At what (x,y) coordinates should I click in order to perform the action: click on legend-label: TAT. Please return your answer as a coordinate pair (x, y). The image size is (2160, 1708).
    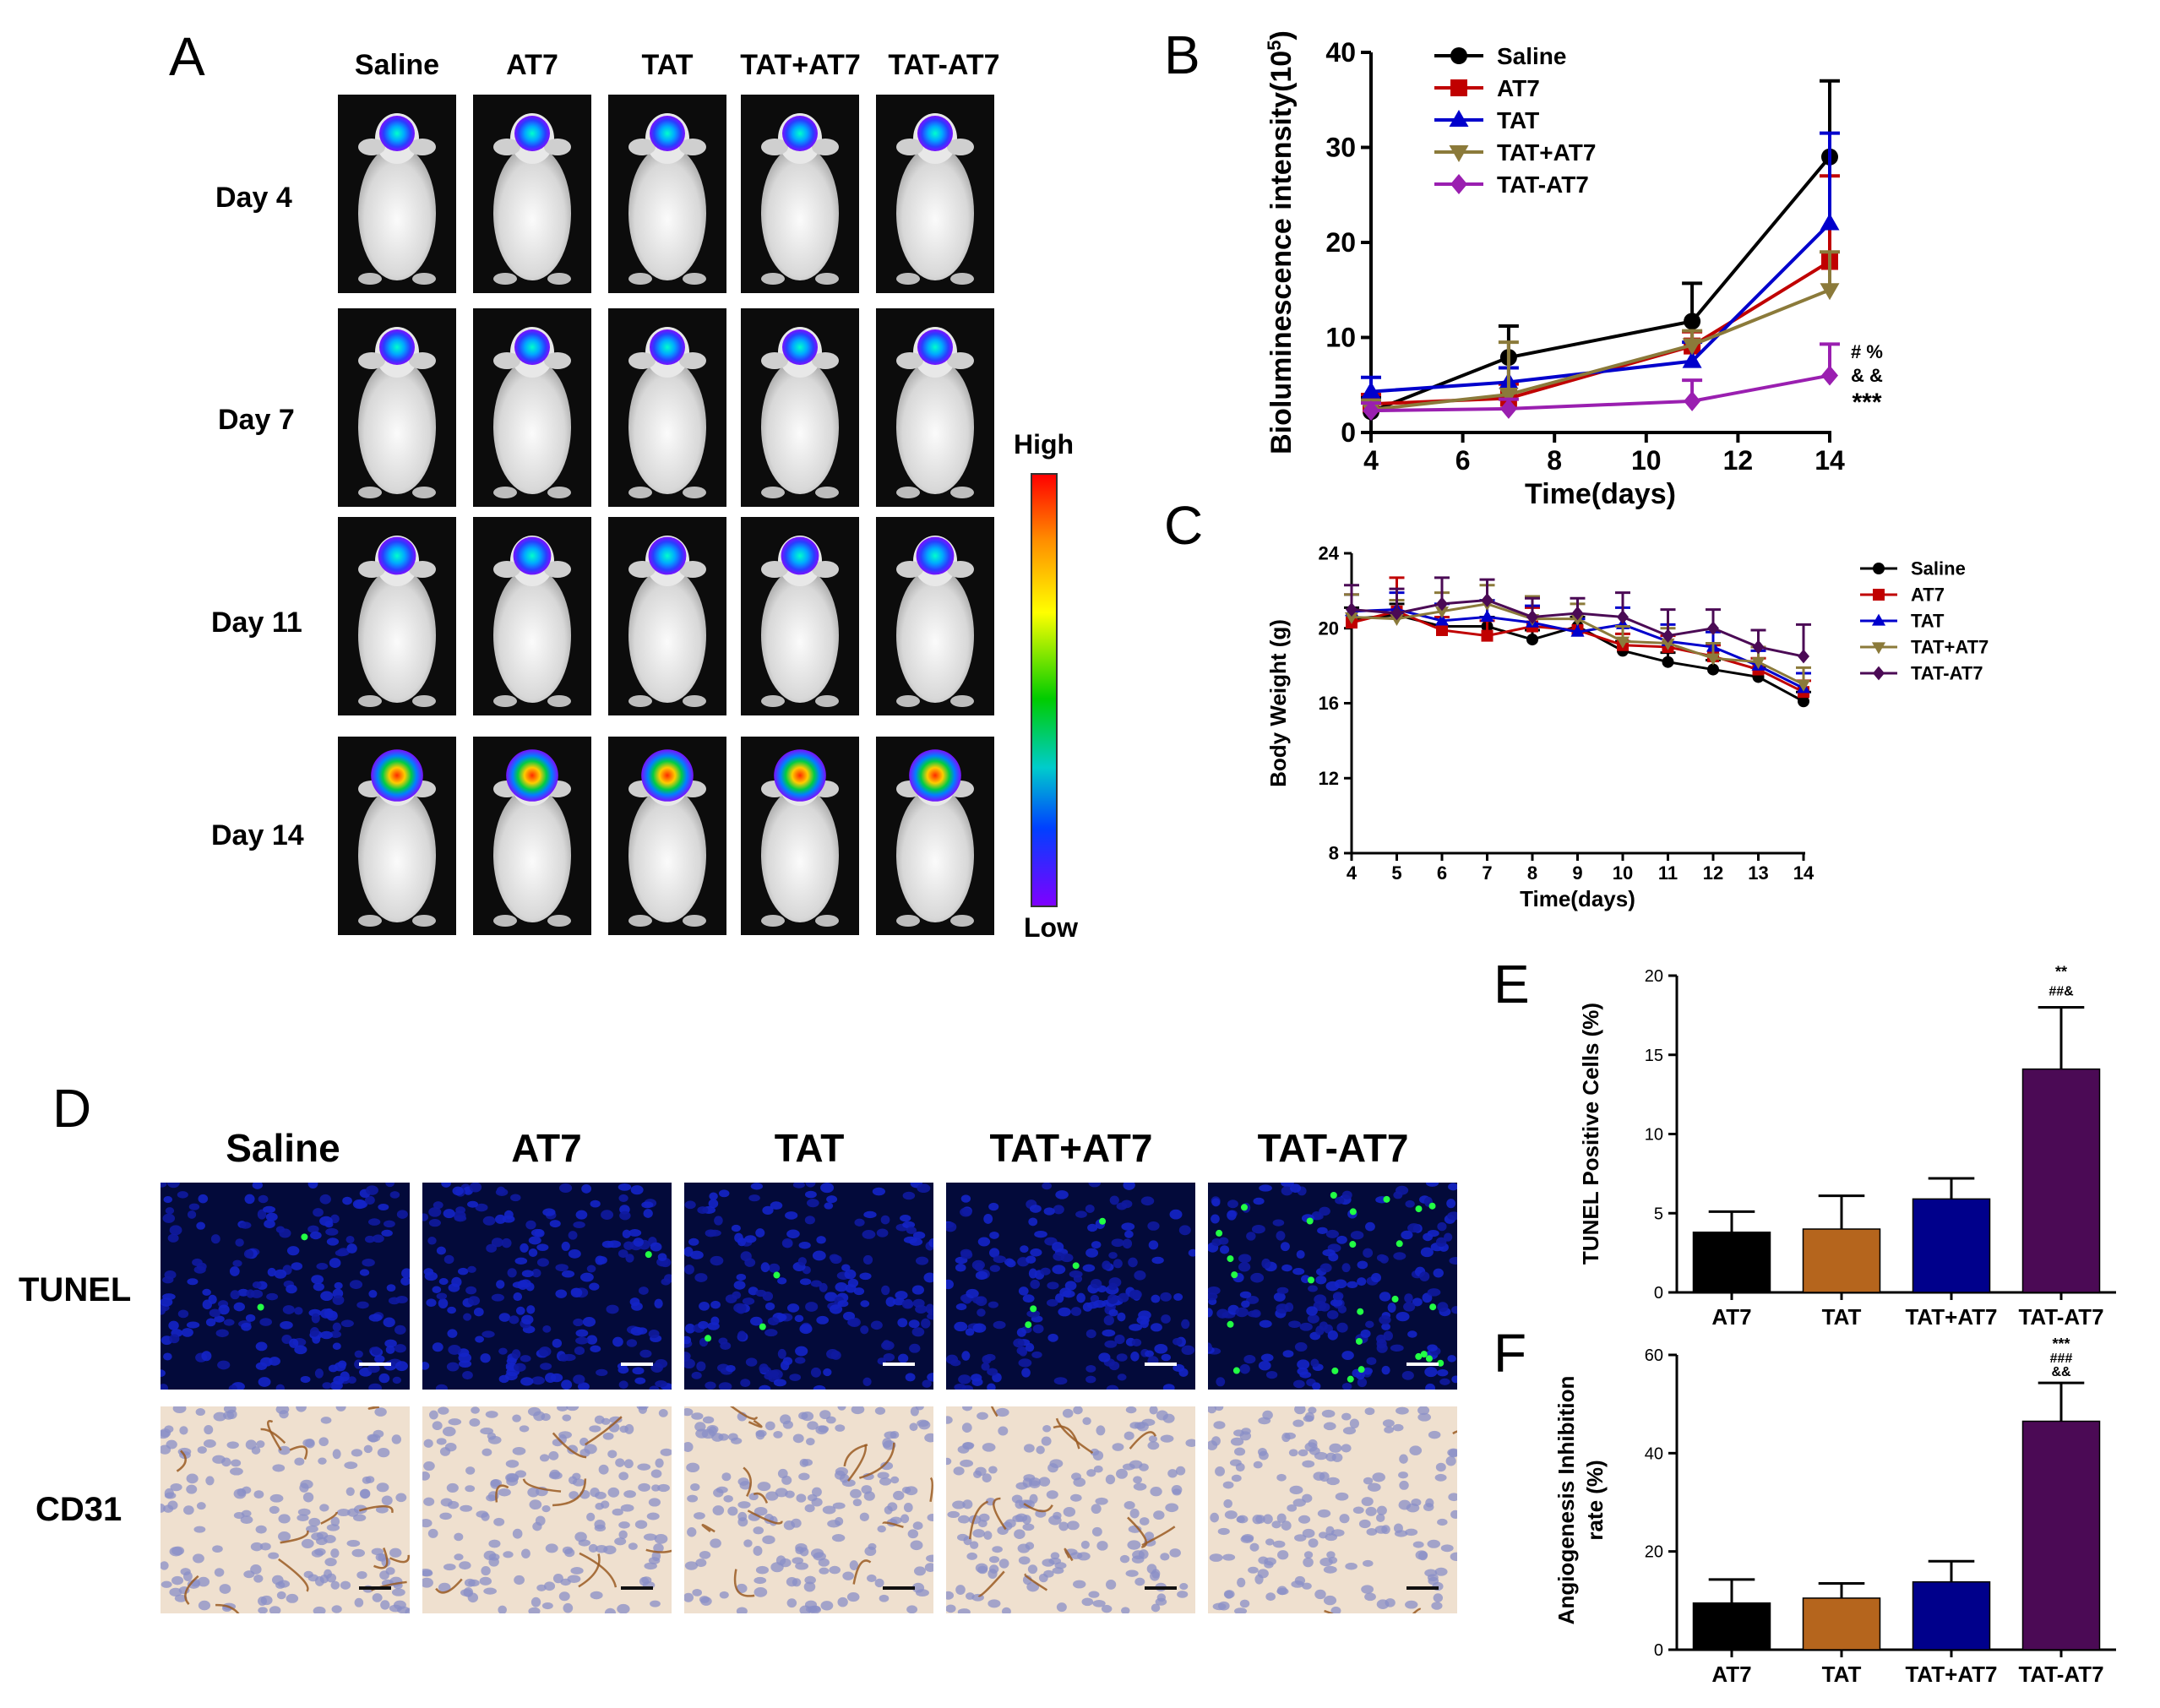
    Looking at the image, I should click on (1518, 120).